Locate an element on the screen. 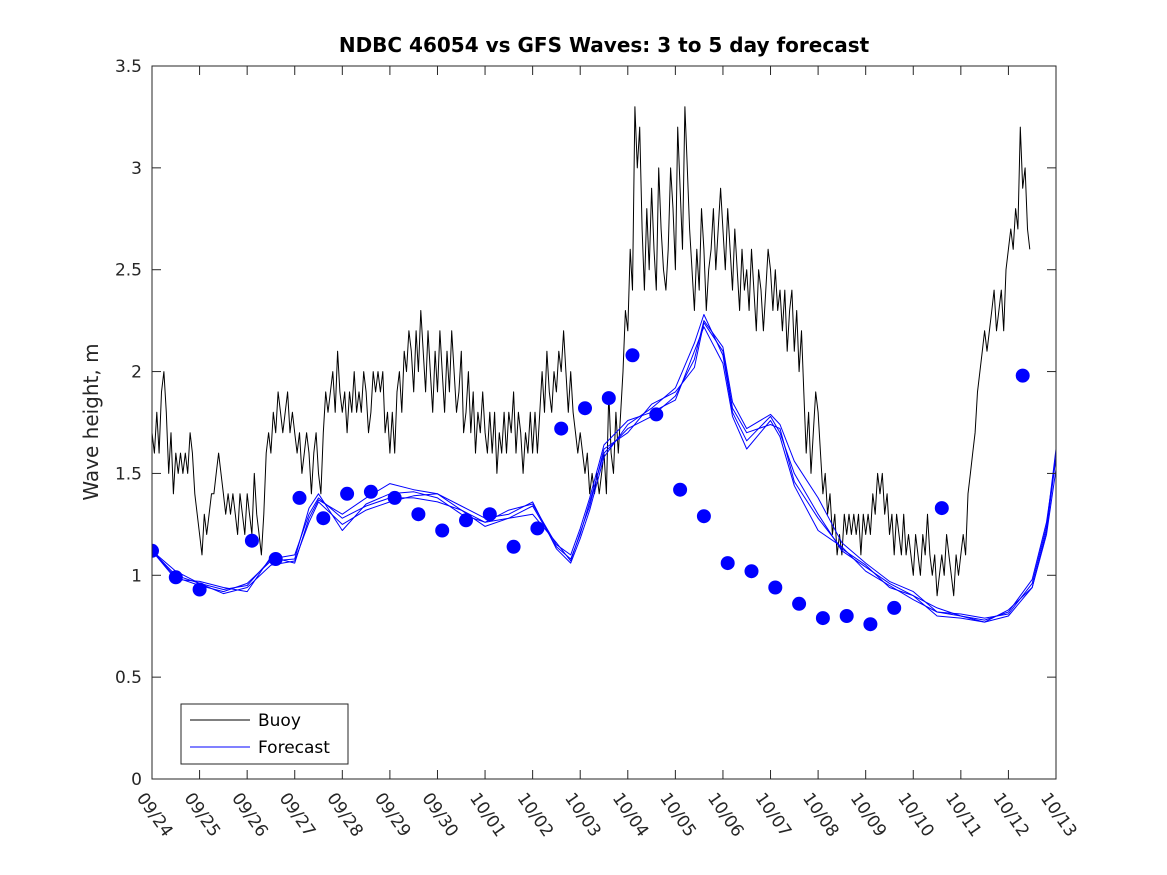 This screenshot has width=1167, height=875. y-tick-label: 1 is located at coordinates (136, 576).